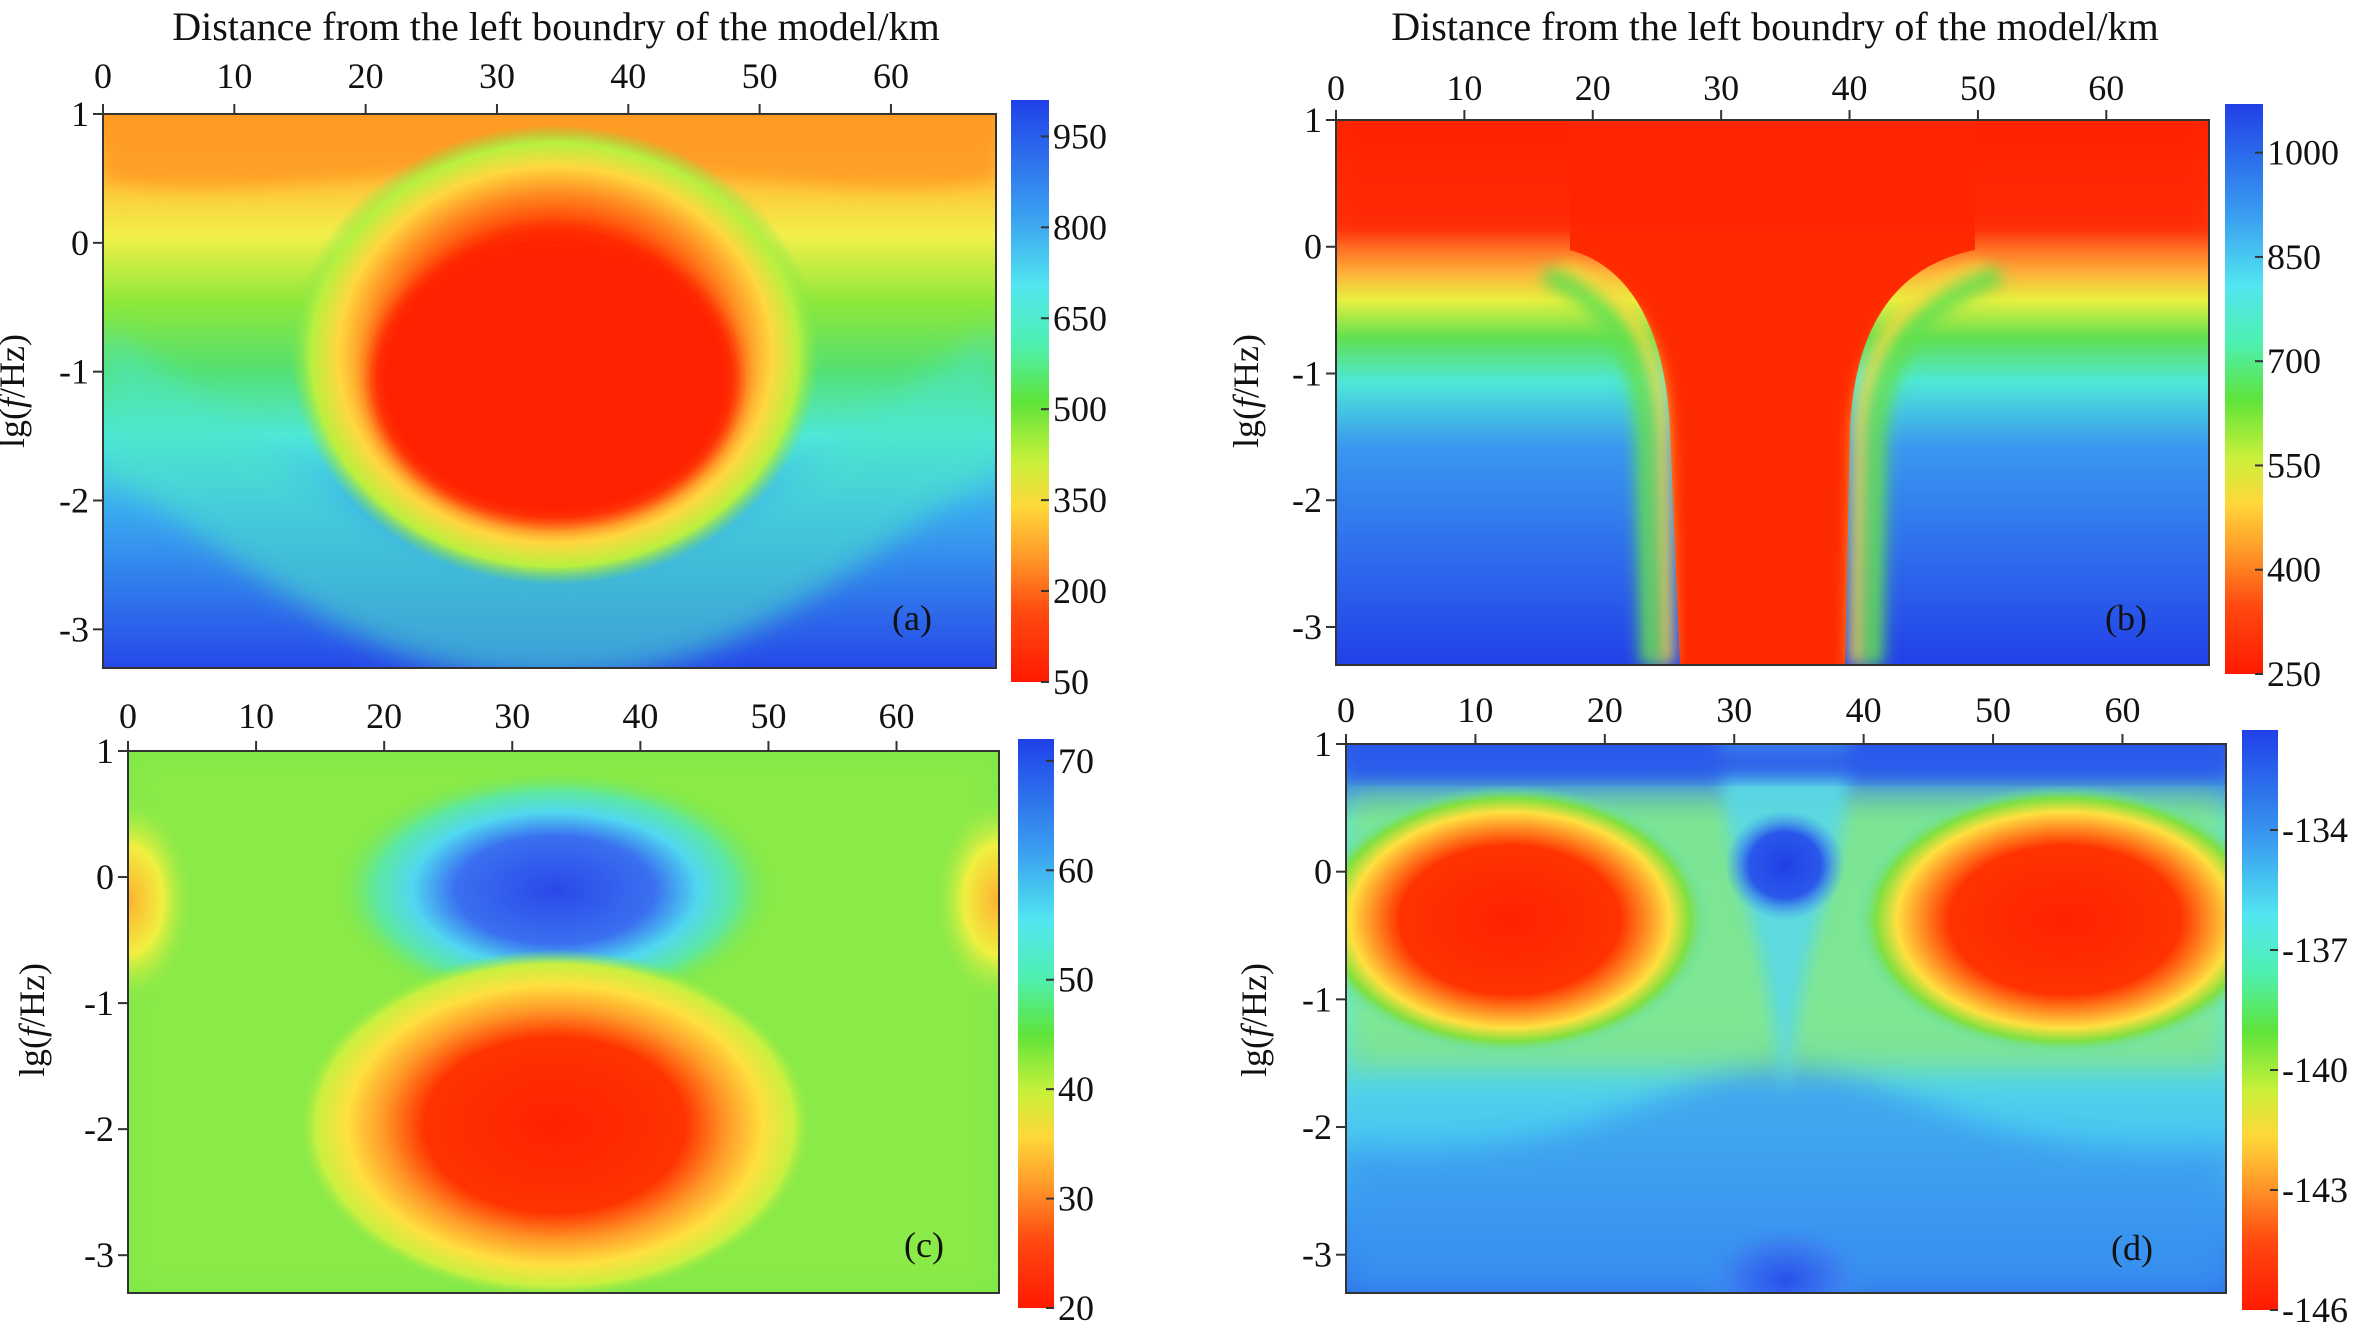  What do you see at coordinates (1246, 391) in the screenshot?
I see `panel-b-ylabel: lg(f/Hz)` at bounding box center [1246, 391].